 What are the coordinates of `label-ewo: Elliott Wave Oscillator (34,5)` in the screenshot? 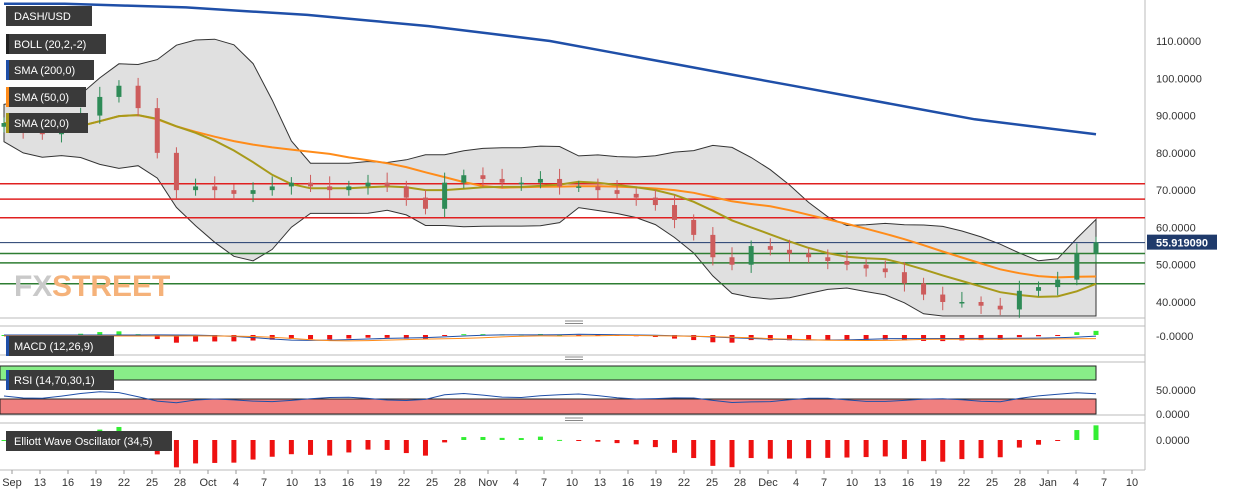 It's located at (89, 441).